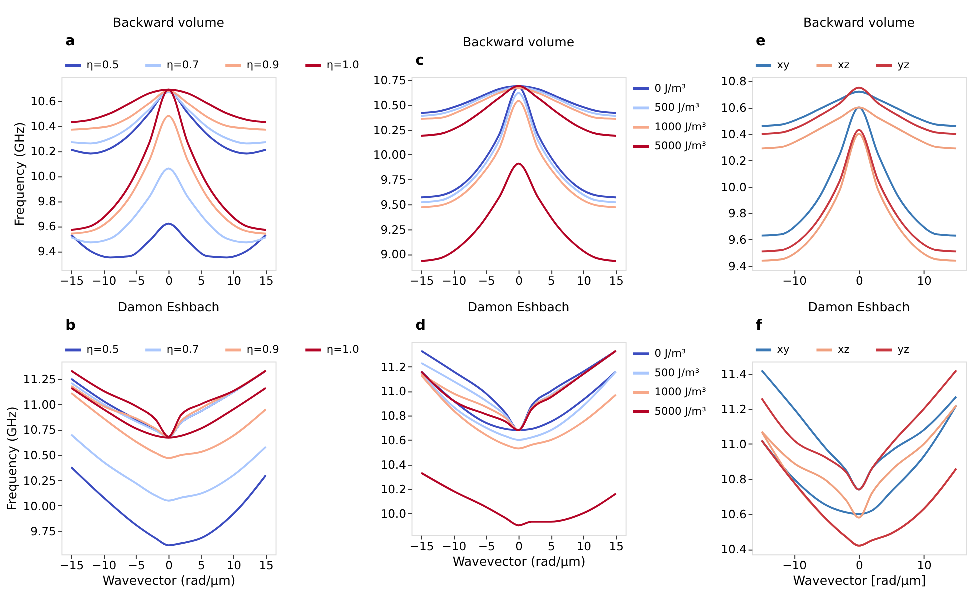  Describe the element at coordinates (393, 229) in the screenshot. I see `y-tick-label: 9.25` at that location.